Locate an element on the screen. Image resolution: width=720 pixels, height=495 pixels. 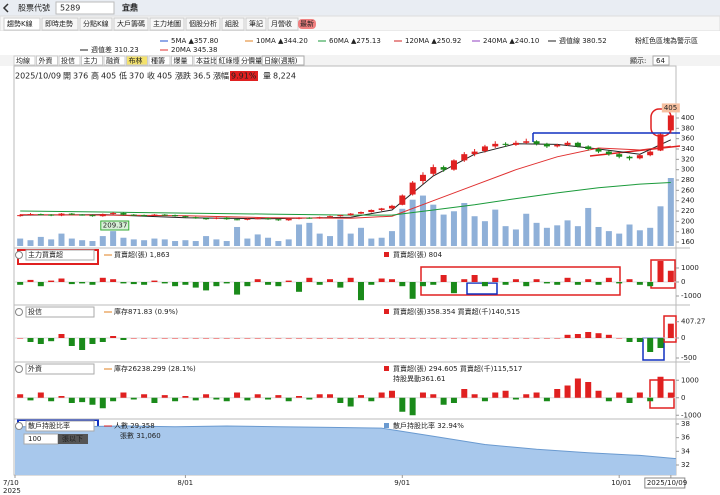
legend-note: 粉紅色區塊為警示區 is located at coordinates (666, 40).